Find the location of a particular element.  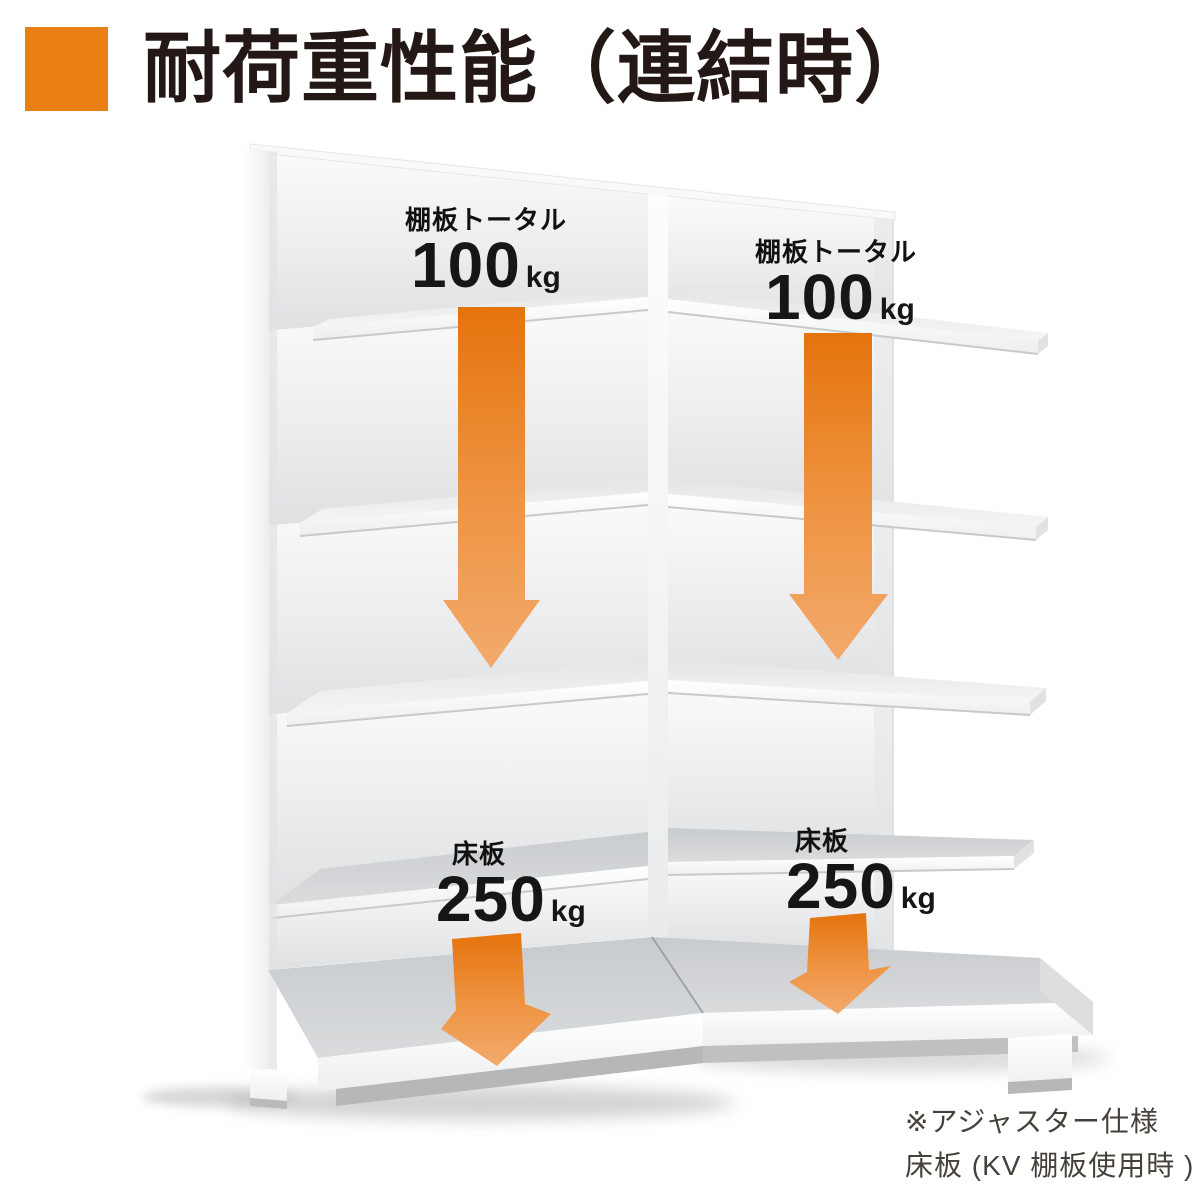

floor-board-value-right: 250 kg is located at coordinates (861, 886).